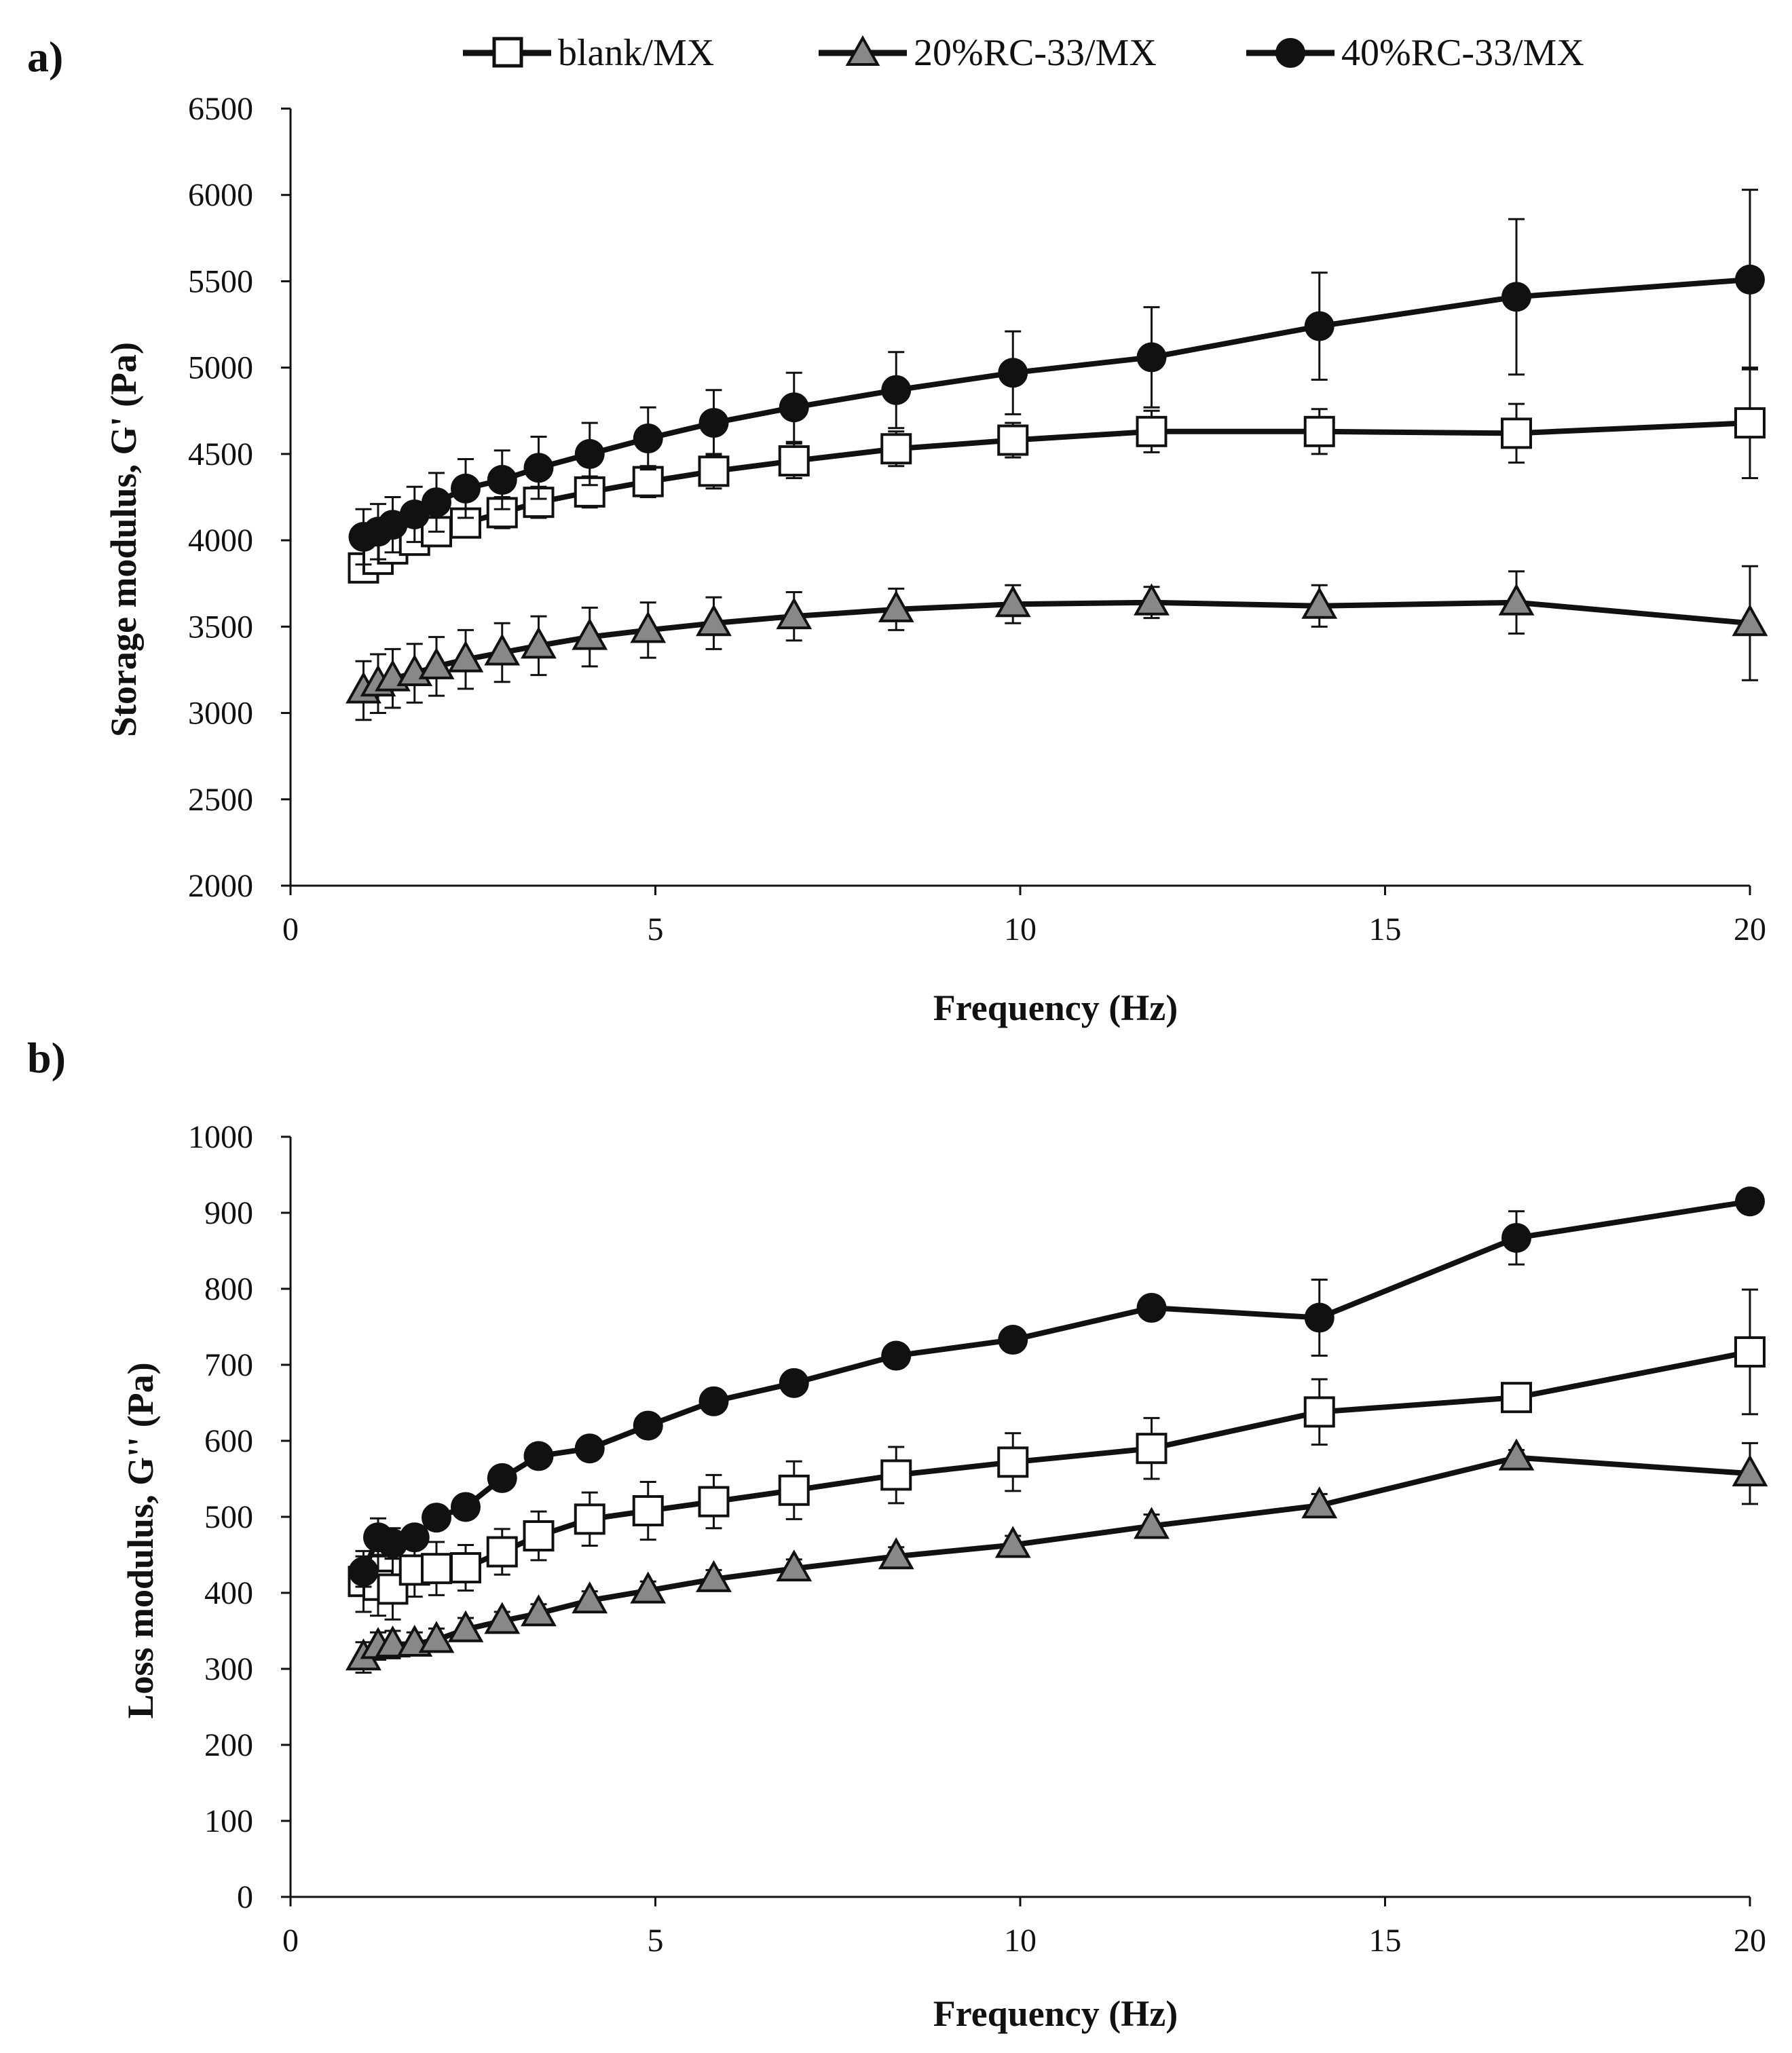  Describe the element at coordinates (229, 1669) in the screenshot. I see `y-tick-label: 300` at that location.